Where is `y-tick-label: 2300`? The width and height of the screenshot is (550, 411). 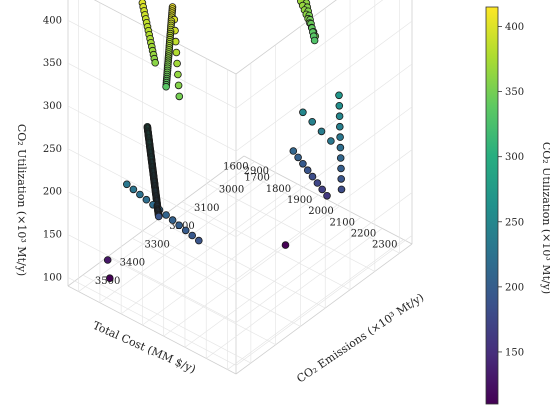 y-tick-label: 2300 is located at coordinates (384, 245).